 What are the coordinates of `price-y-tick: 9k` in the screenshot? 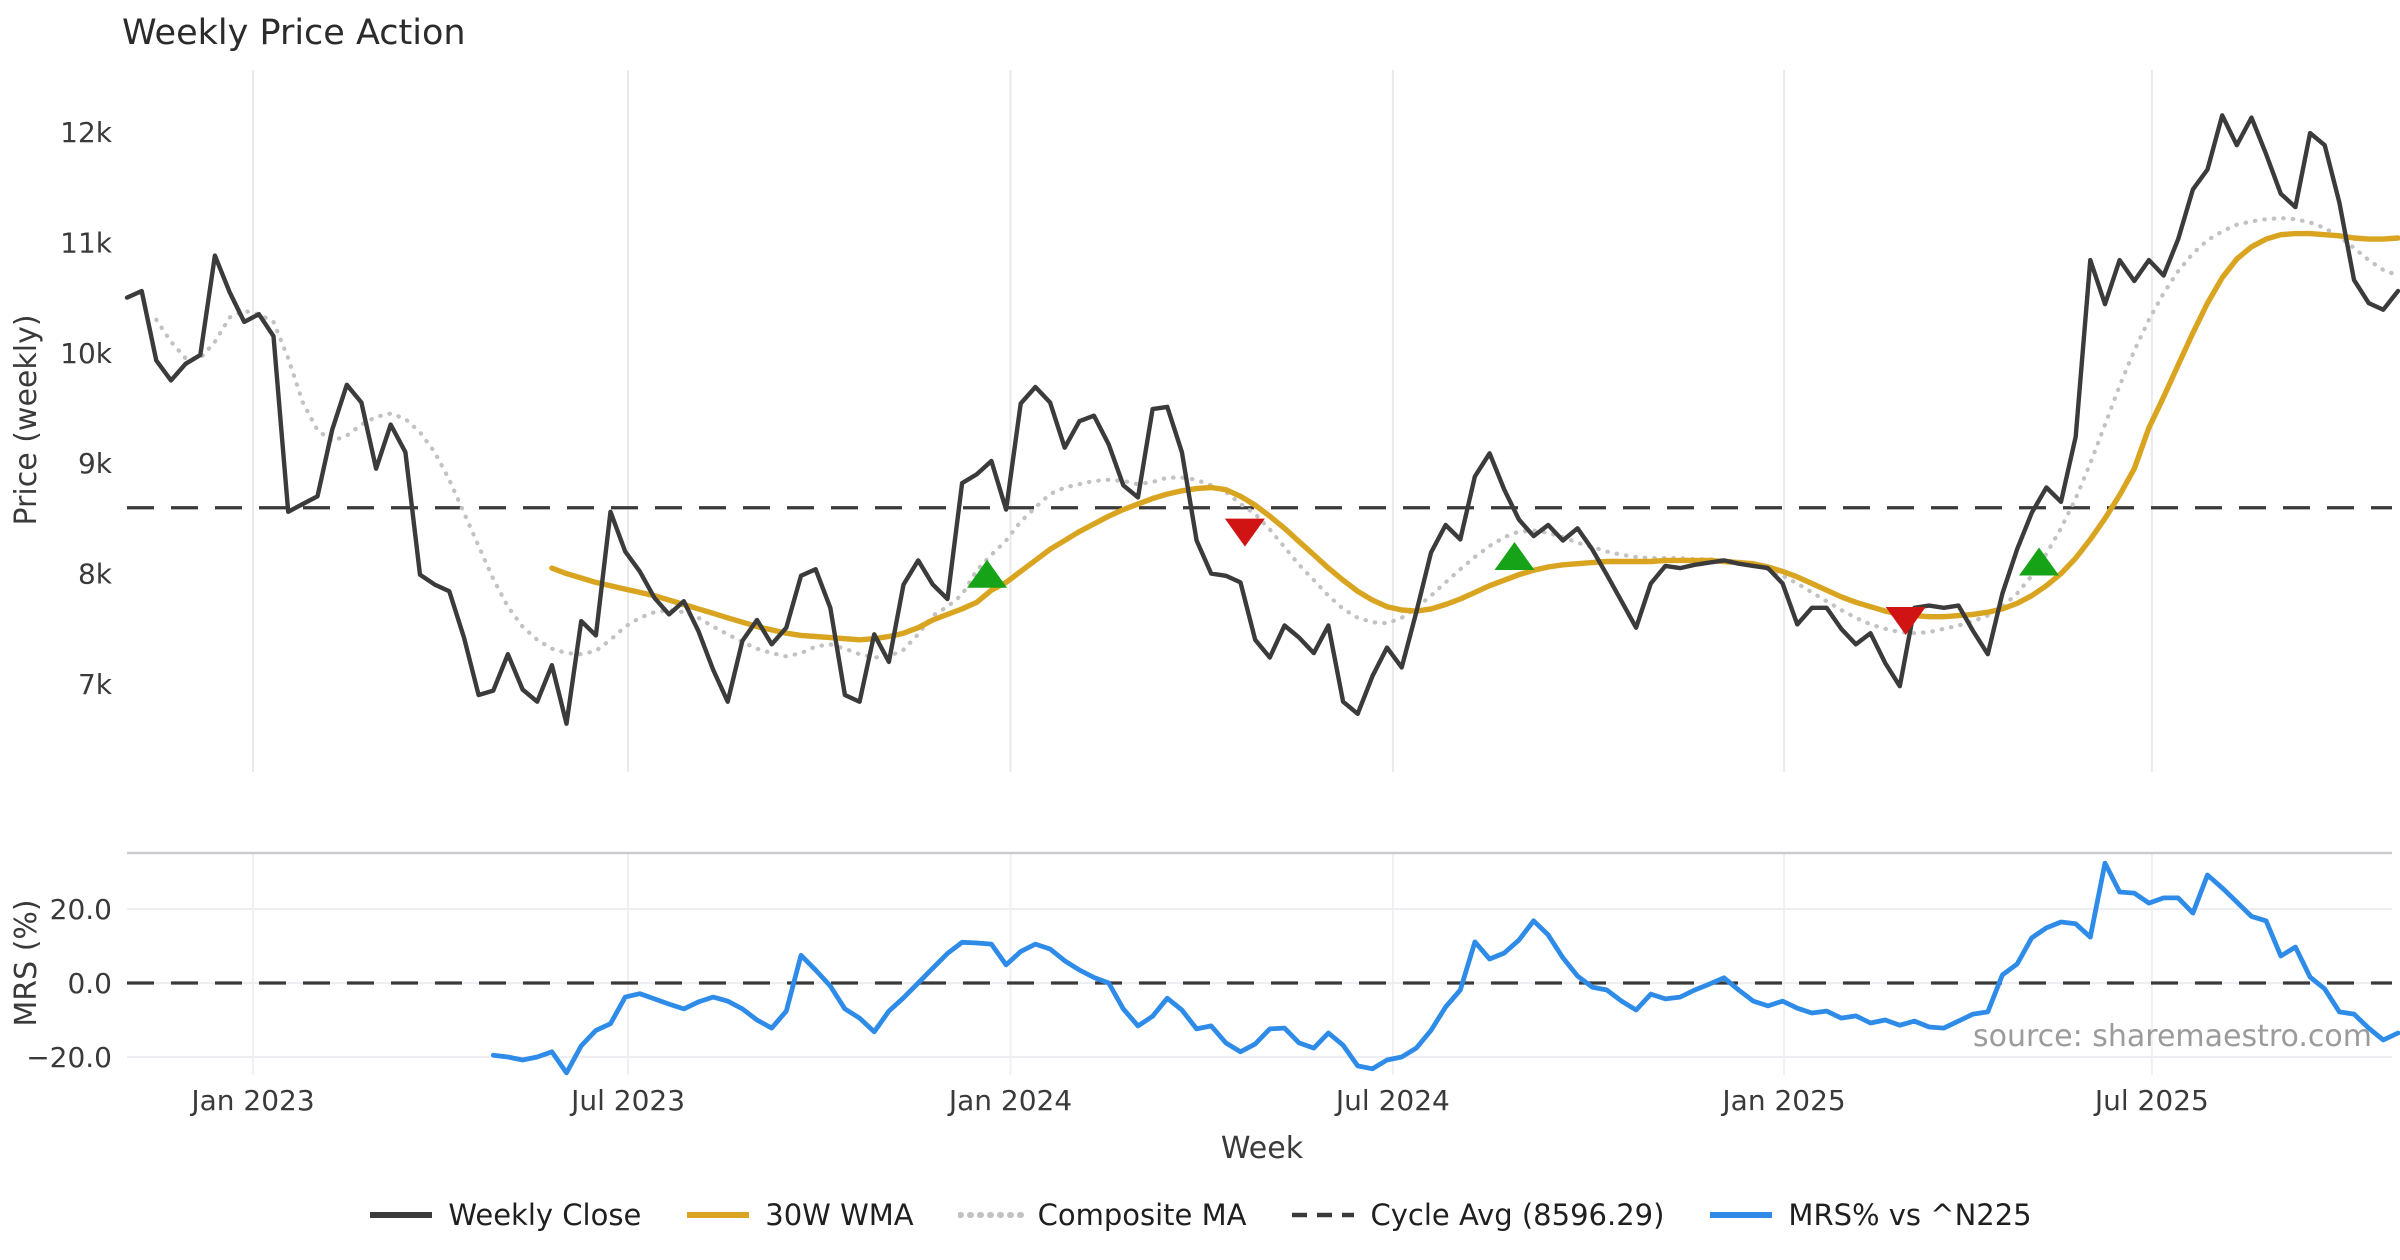 It's located at (95, 463).